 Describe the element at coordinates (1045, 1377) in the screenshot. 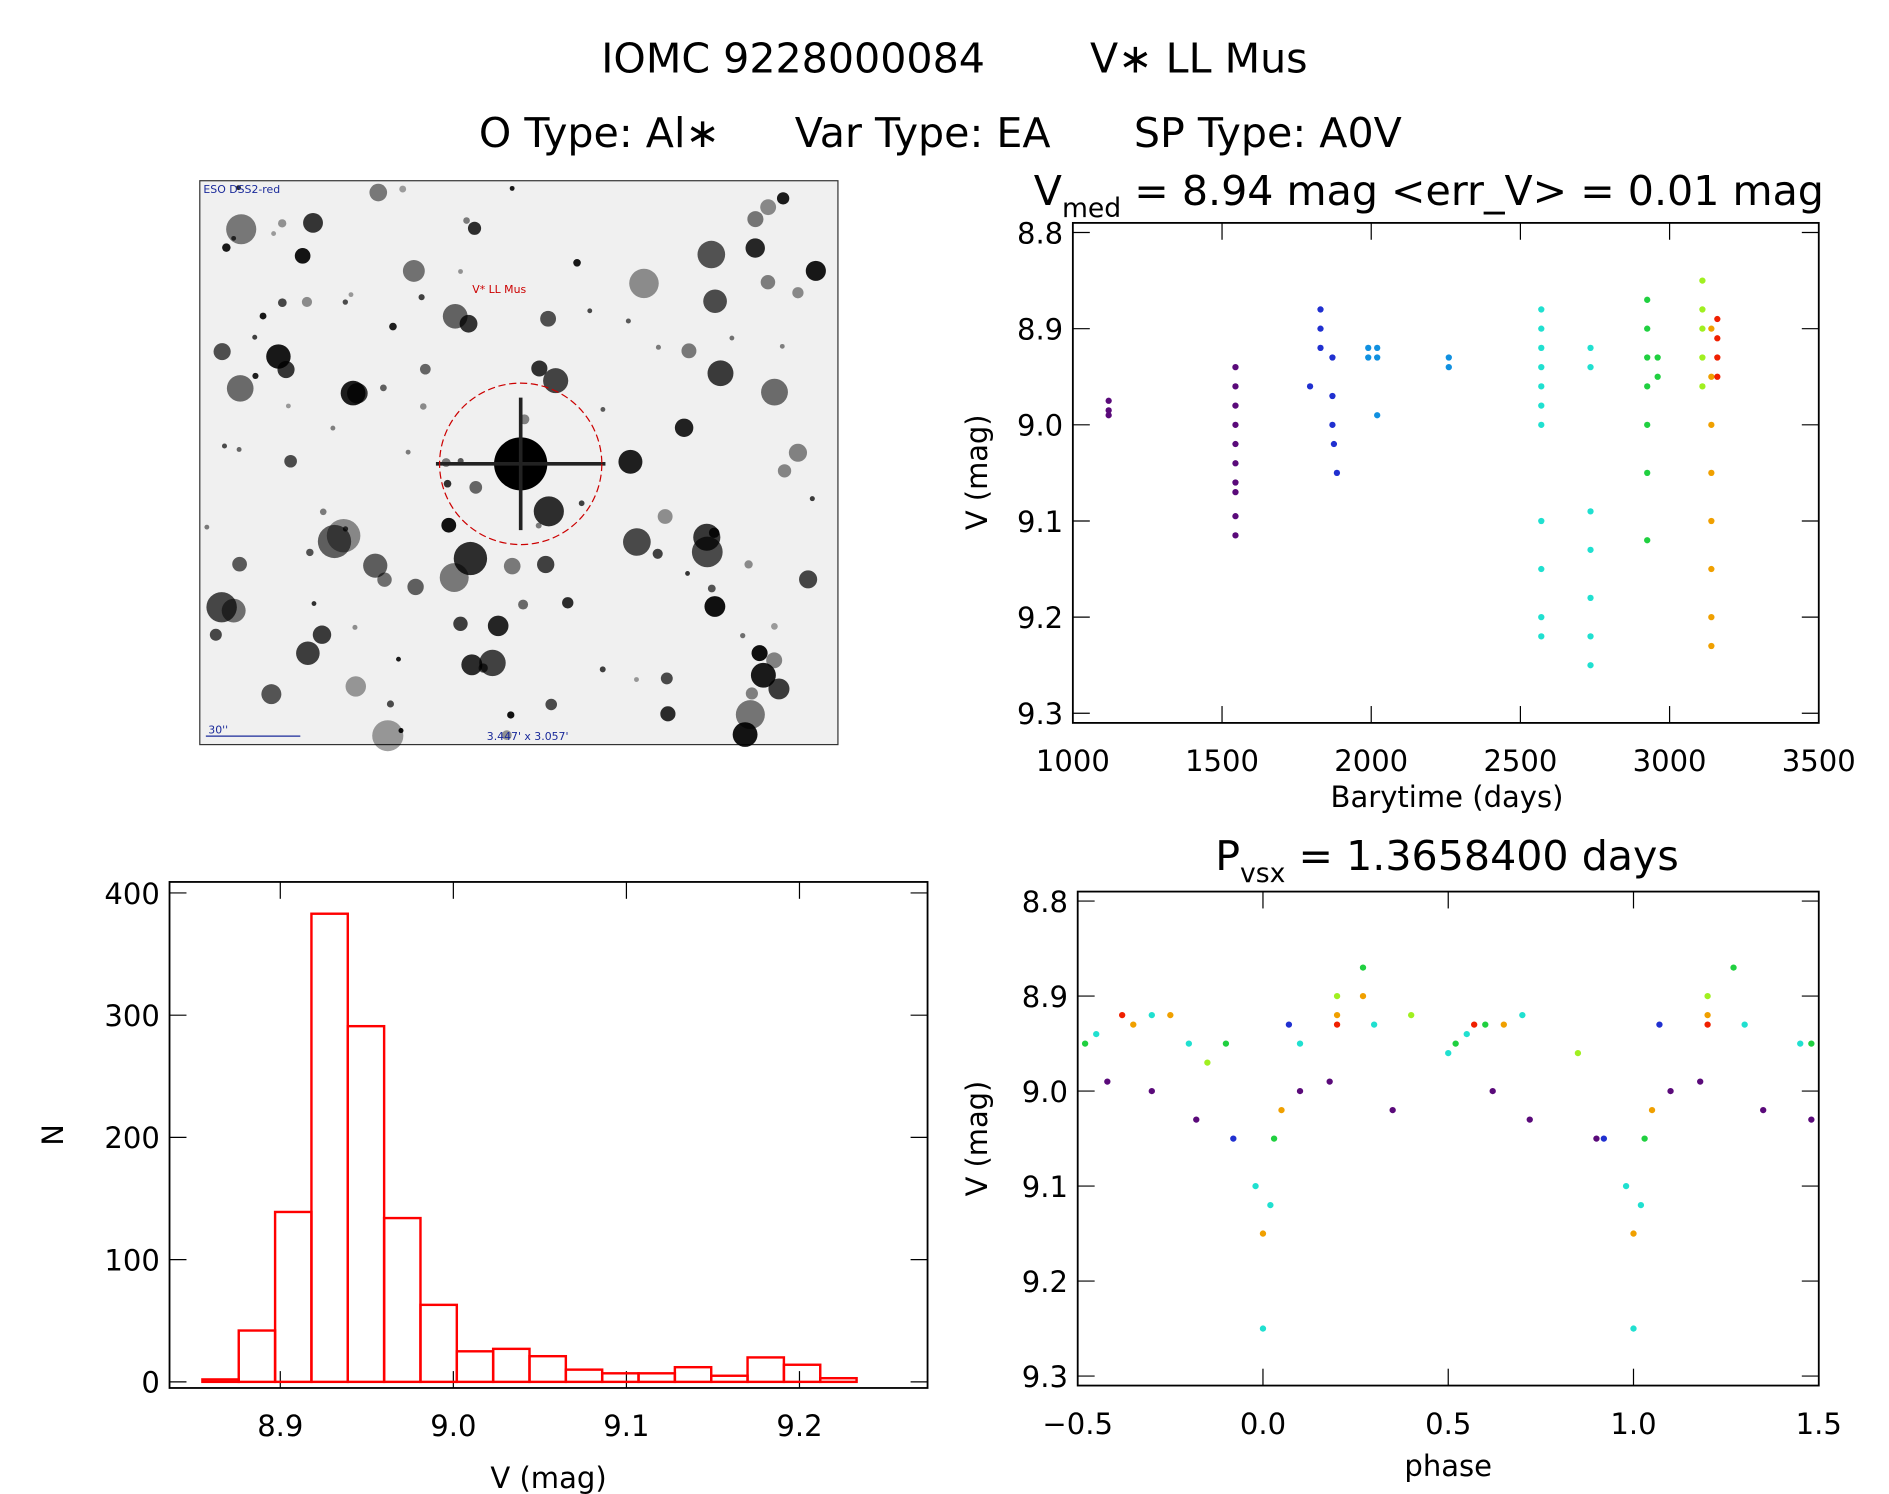

I see `y-tick-label: 9.3` at that location.